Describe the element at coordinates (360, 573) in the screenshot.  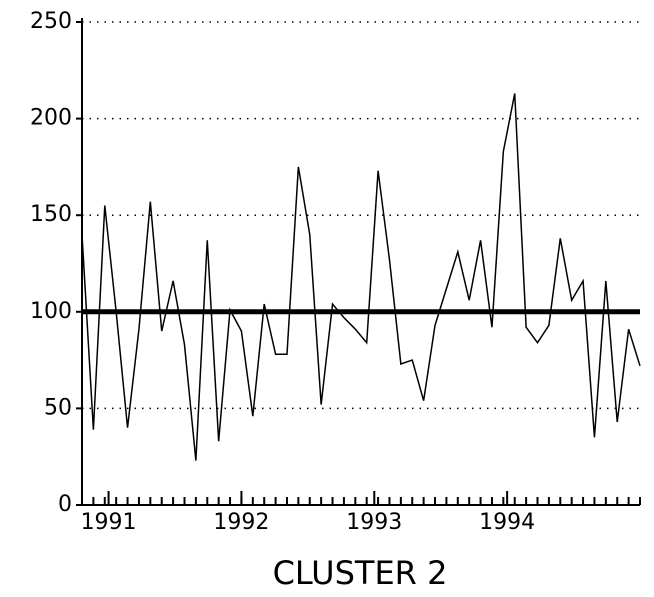
I see `chart-title: CLUSTER 2` at that location.